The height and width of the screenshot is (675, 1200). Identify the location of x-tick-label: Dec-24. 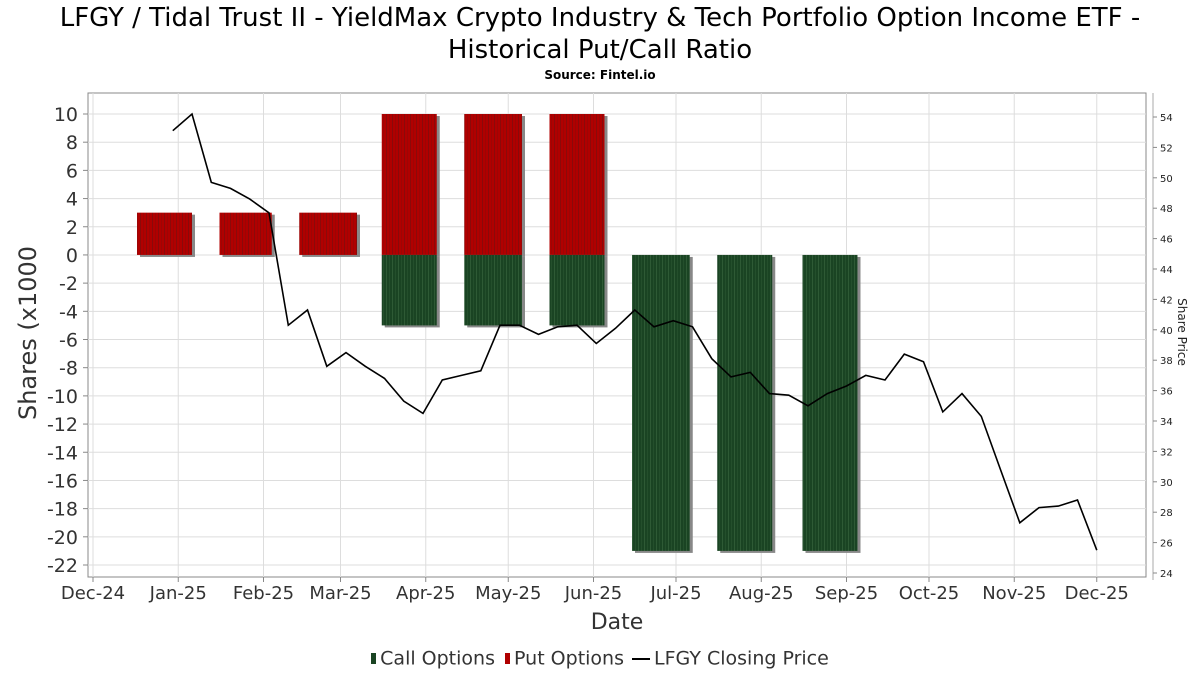
(93, 593).